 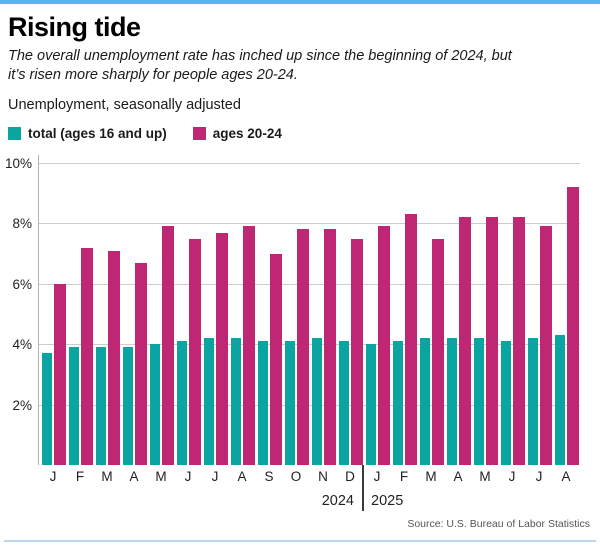 I want to click on bar-group-2024-F, so click(x=81, y=356).